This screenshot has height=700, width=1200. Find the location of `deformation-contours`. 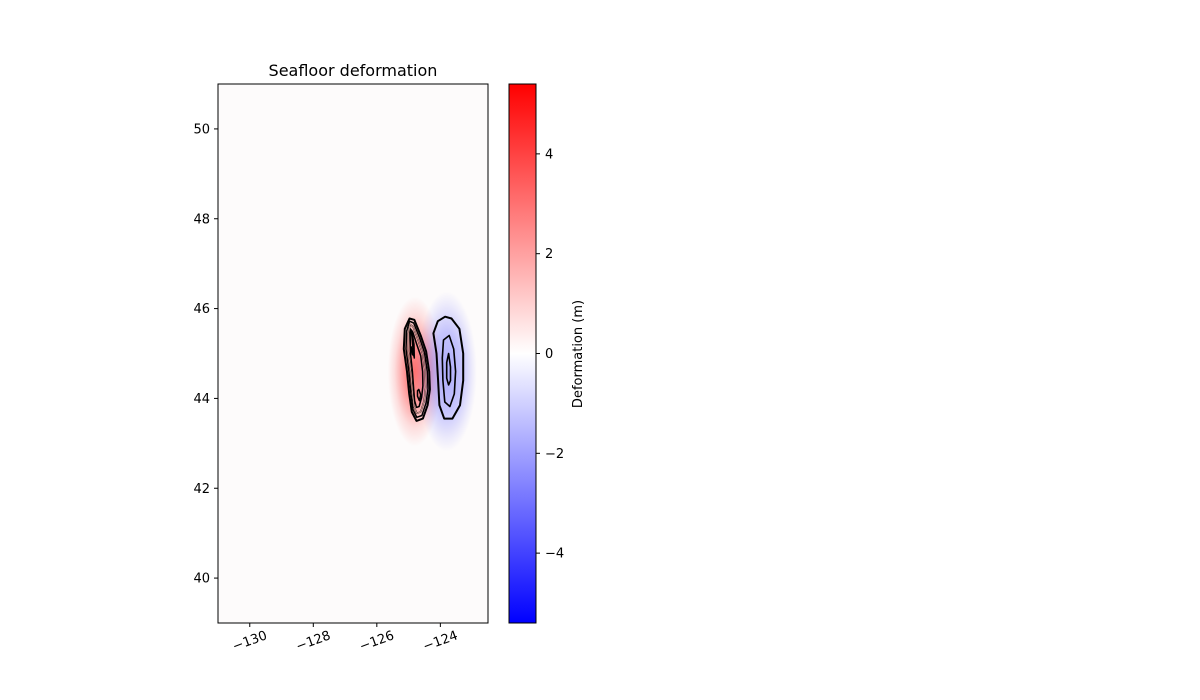

deformation-contours is located at coordinates (433, 368).